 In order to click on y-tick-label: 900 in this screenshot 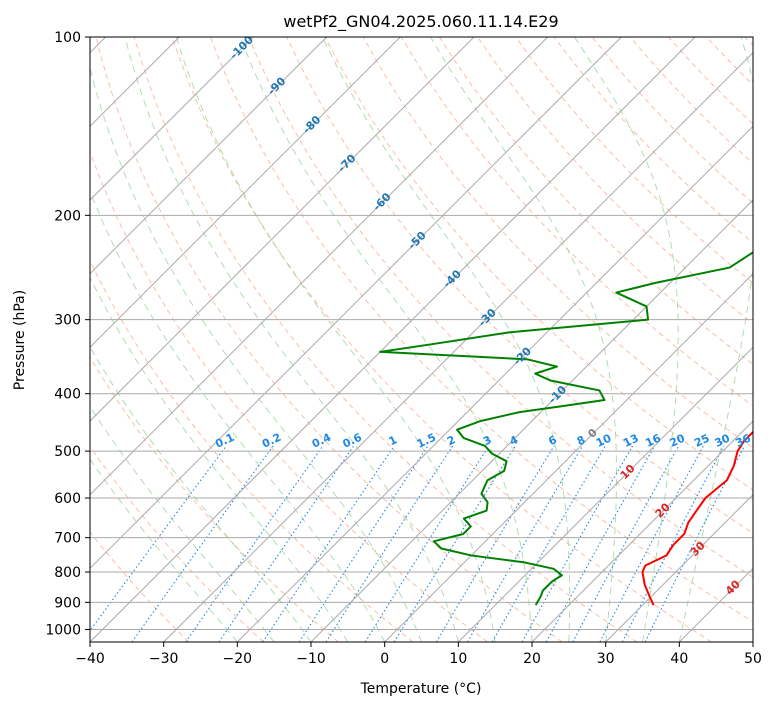, I will do `click(67, 603)`.